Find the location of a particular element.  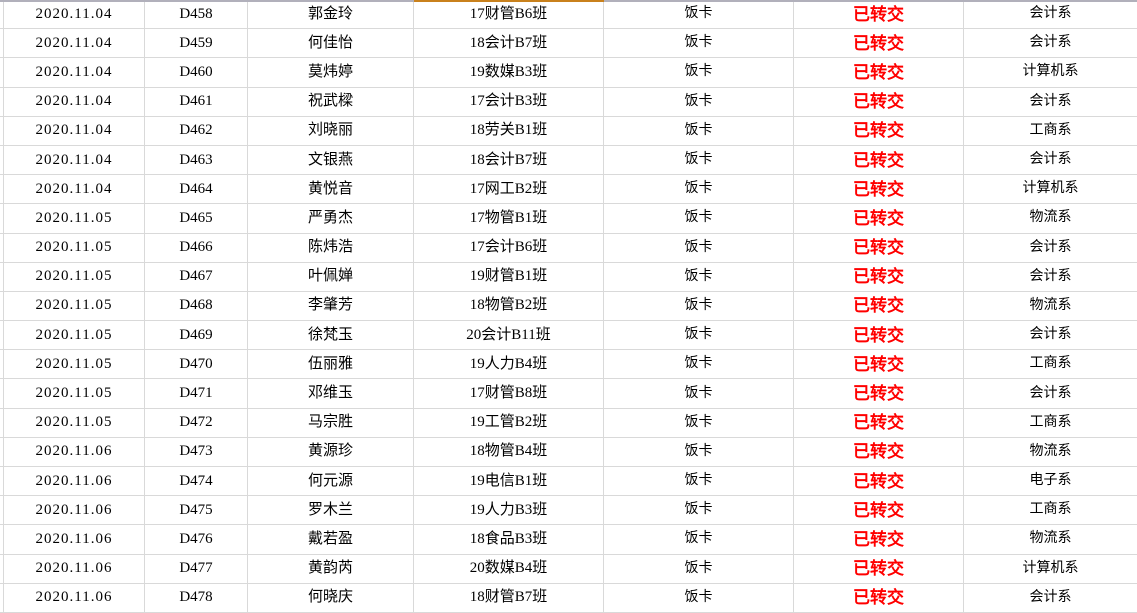

cell-record-id: D472 is located at coordinates (196, 422).